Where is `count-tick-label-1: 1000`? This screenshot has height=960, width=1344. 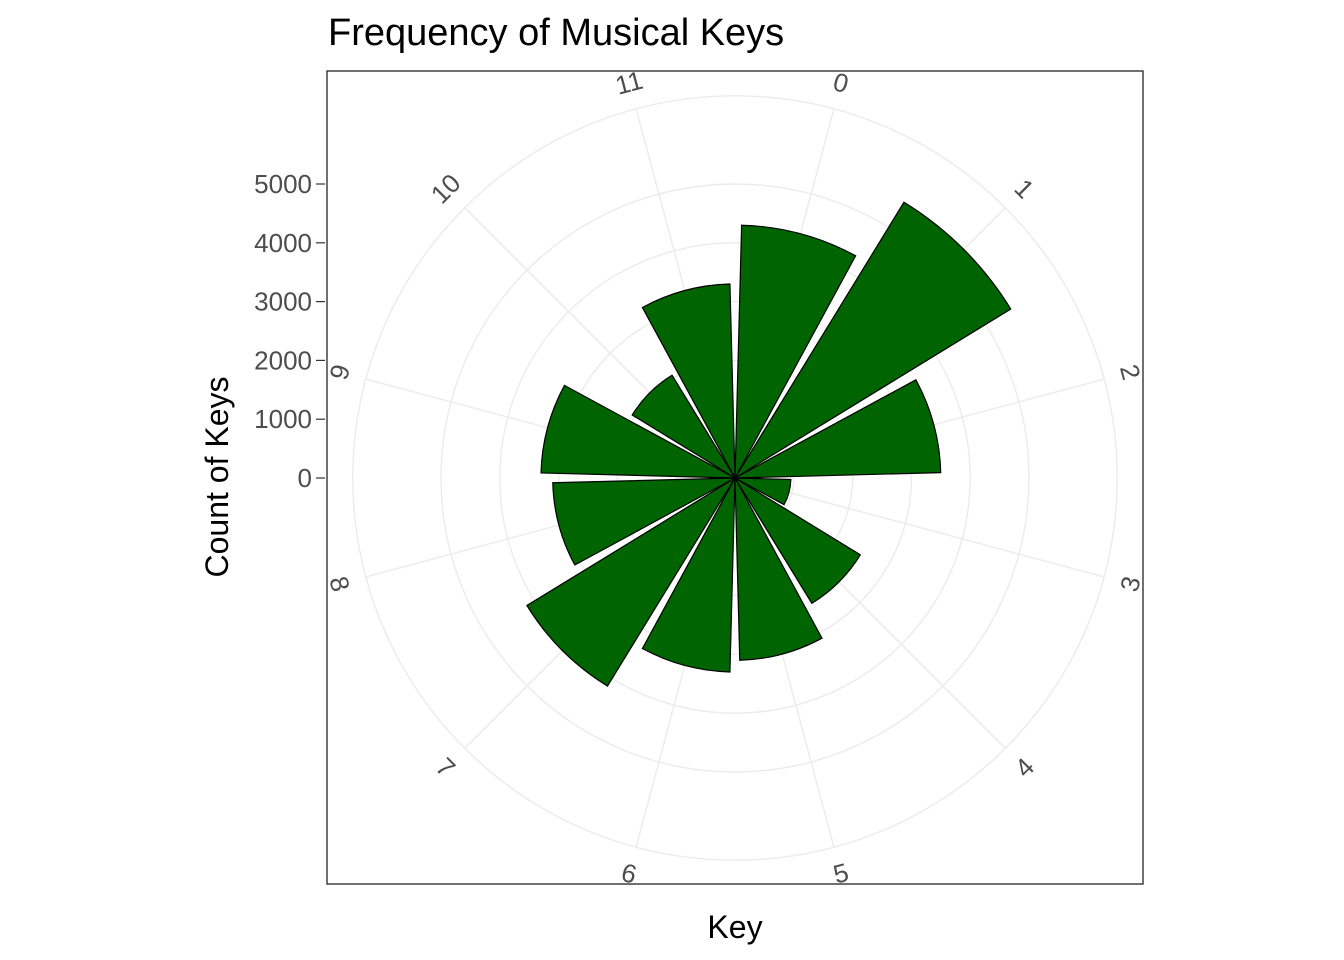 count-tick-label-1: 1000 is located at coordinates (283, 419).